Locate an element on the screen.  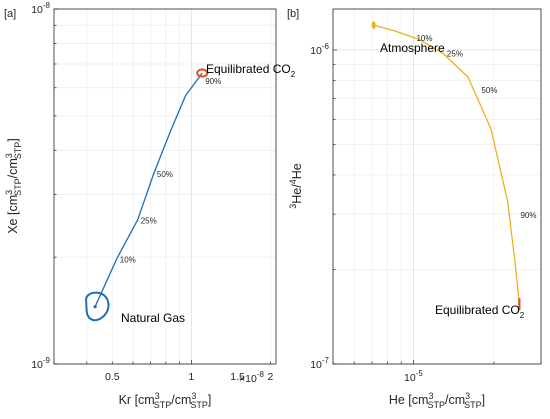
endmember-label-equilibrated-co2-a: Equilibrated CO2 is located at coordinates (251, 70).